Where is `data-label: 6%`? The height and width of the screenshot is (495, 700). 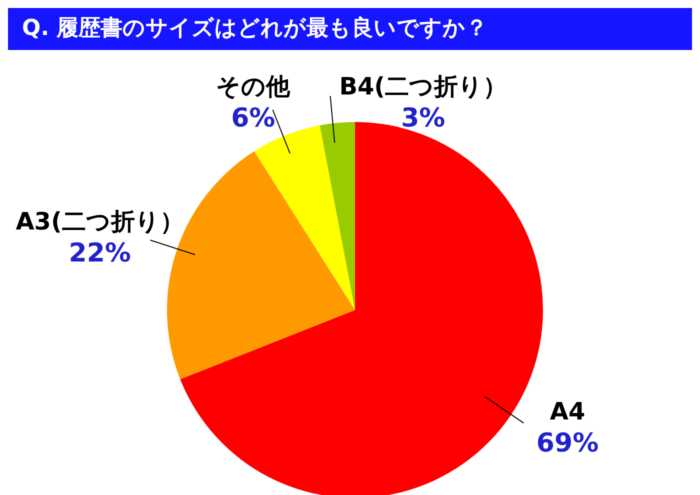 data-label: 6% is located at coordinates (253, 118).